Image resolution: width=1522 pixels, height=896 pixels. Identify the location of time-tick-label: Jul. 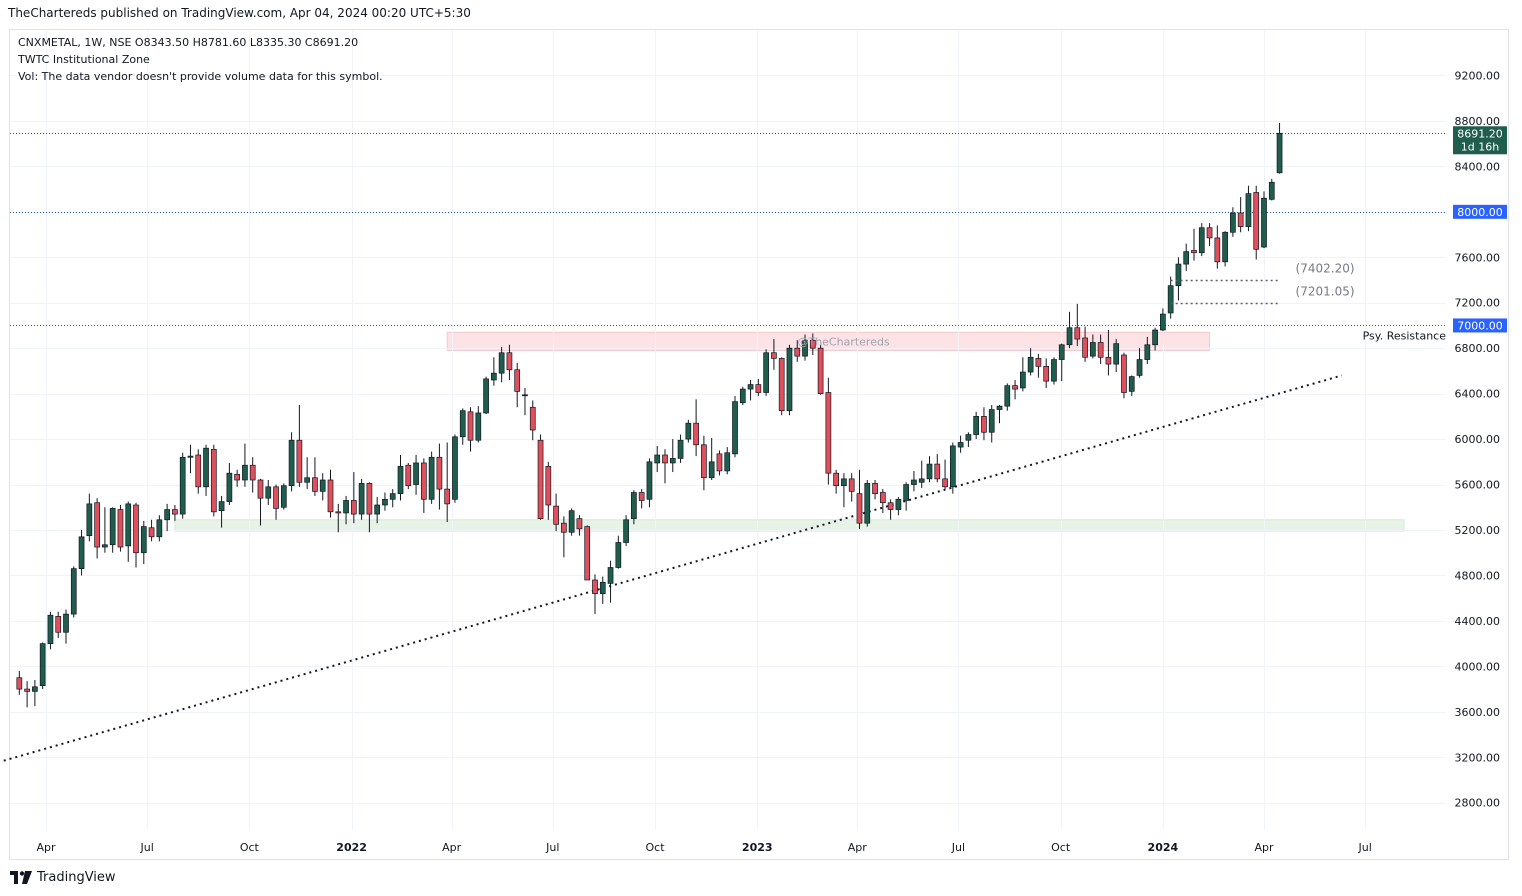
(958, 847).